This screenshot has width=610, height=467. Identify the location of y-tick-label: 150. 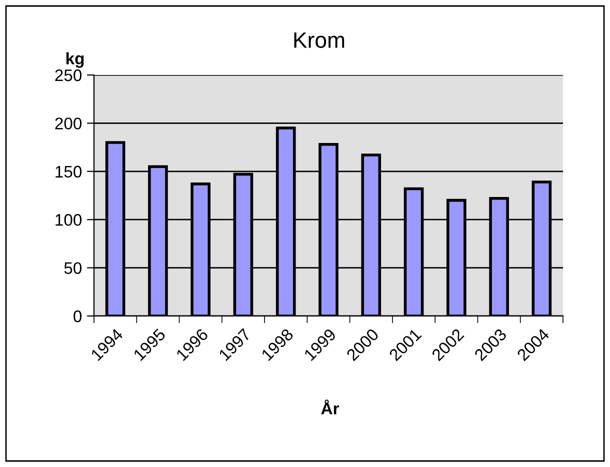
(69, 172).